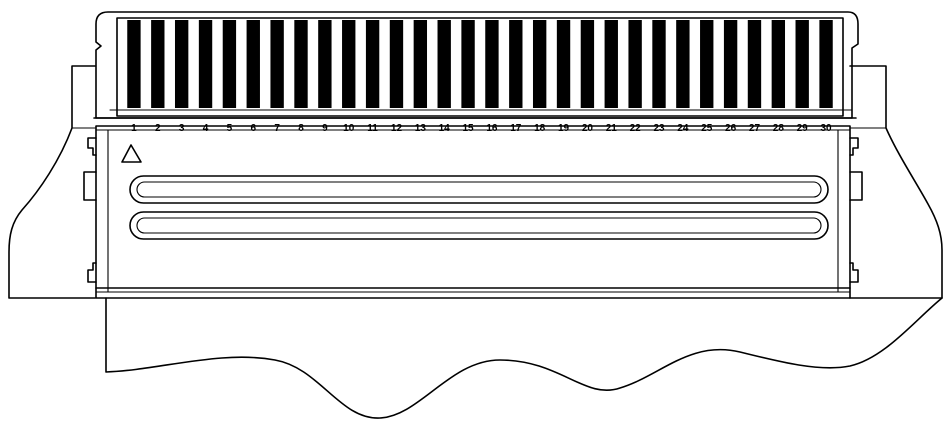 The width and height of the screenshot is (945, 421). What do you see at coordinates (90, 186) in the screenshot?
I see `left-latch-middle` at bounding box center [90, 186].